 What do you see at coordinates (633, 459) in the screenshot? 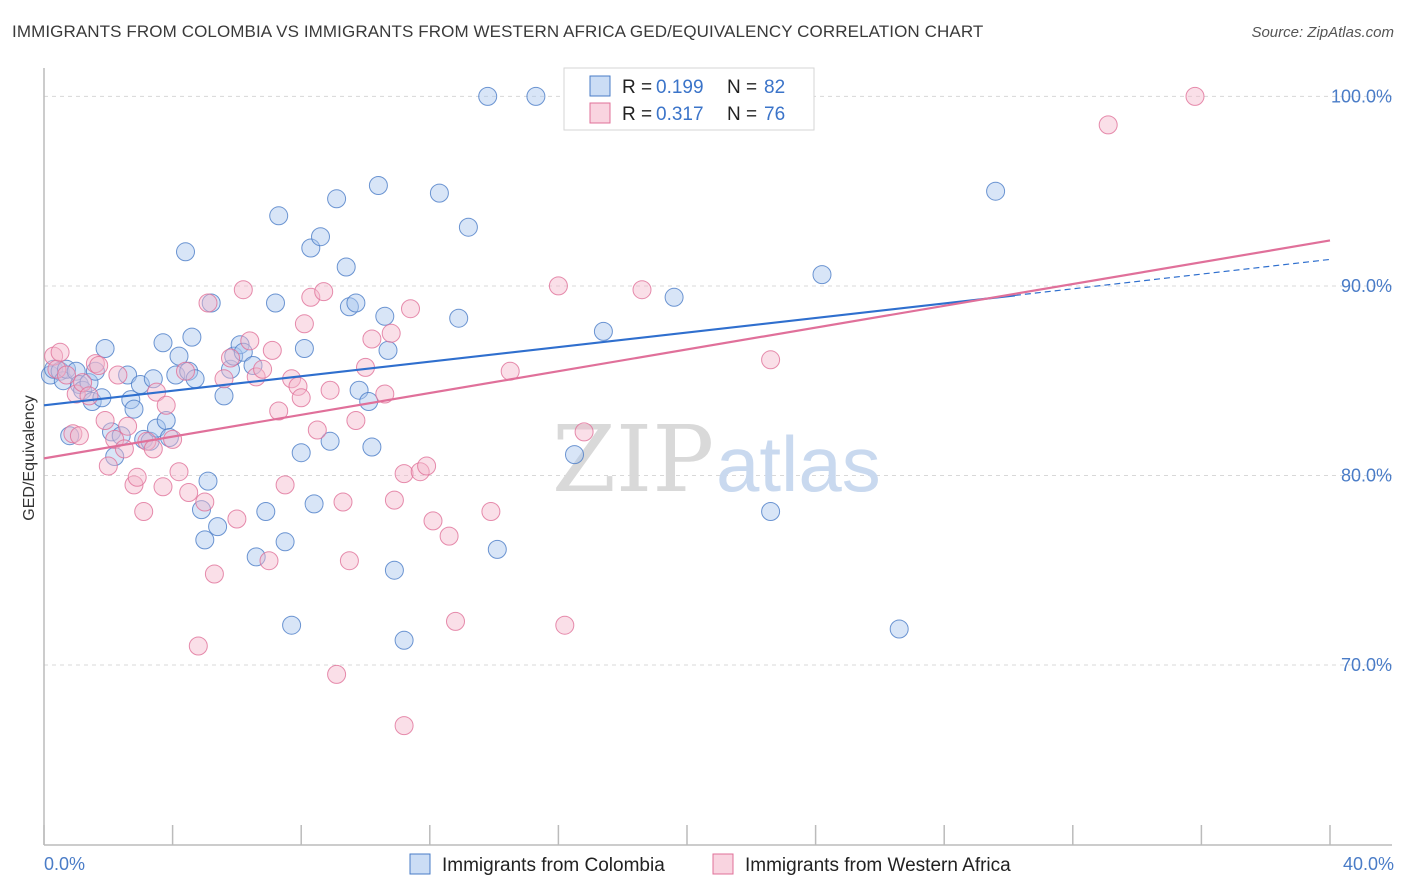
I see `watermark-zip: ZIP` at bounding box center [633, 459].